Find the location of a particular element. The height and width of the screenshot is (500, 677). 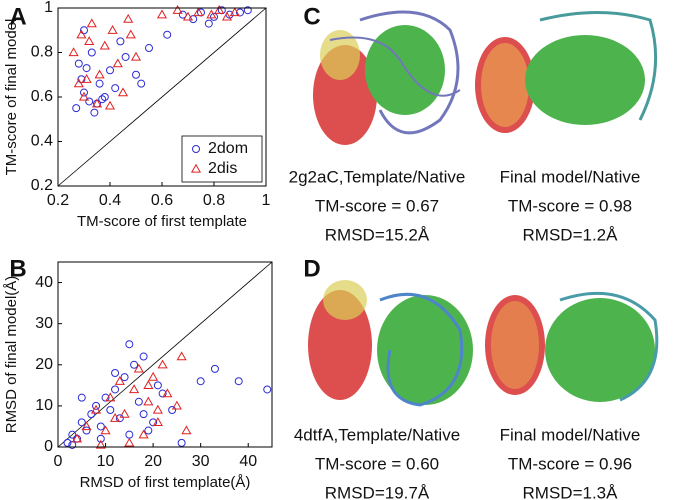

x-tick-label: 30 is located at coordinates (201, 461).